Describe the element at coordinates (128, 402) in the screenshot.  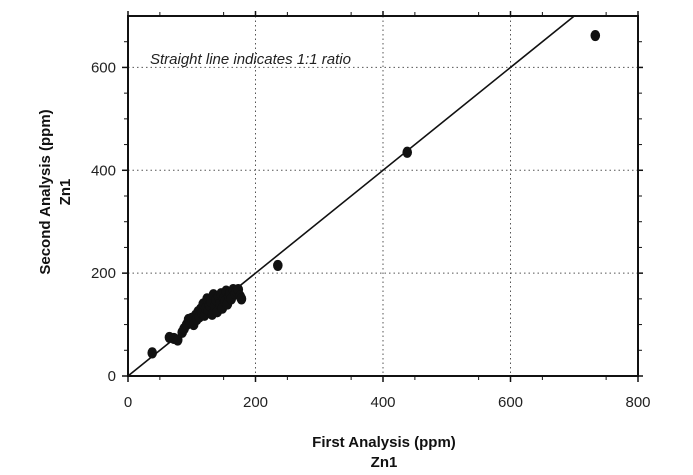
I see `x-tick-label: 0` at that location.